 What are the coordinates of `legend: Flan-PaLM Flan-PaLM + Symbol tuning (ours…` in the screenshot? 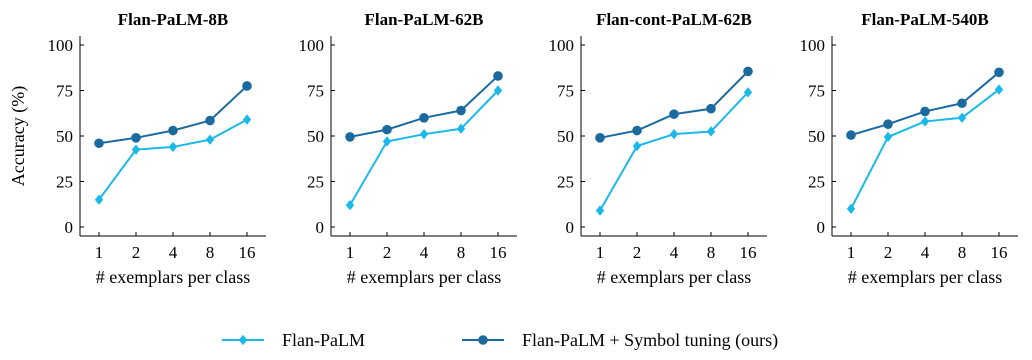 It's located at (500, 340).